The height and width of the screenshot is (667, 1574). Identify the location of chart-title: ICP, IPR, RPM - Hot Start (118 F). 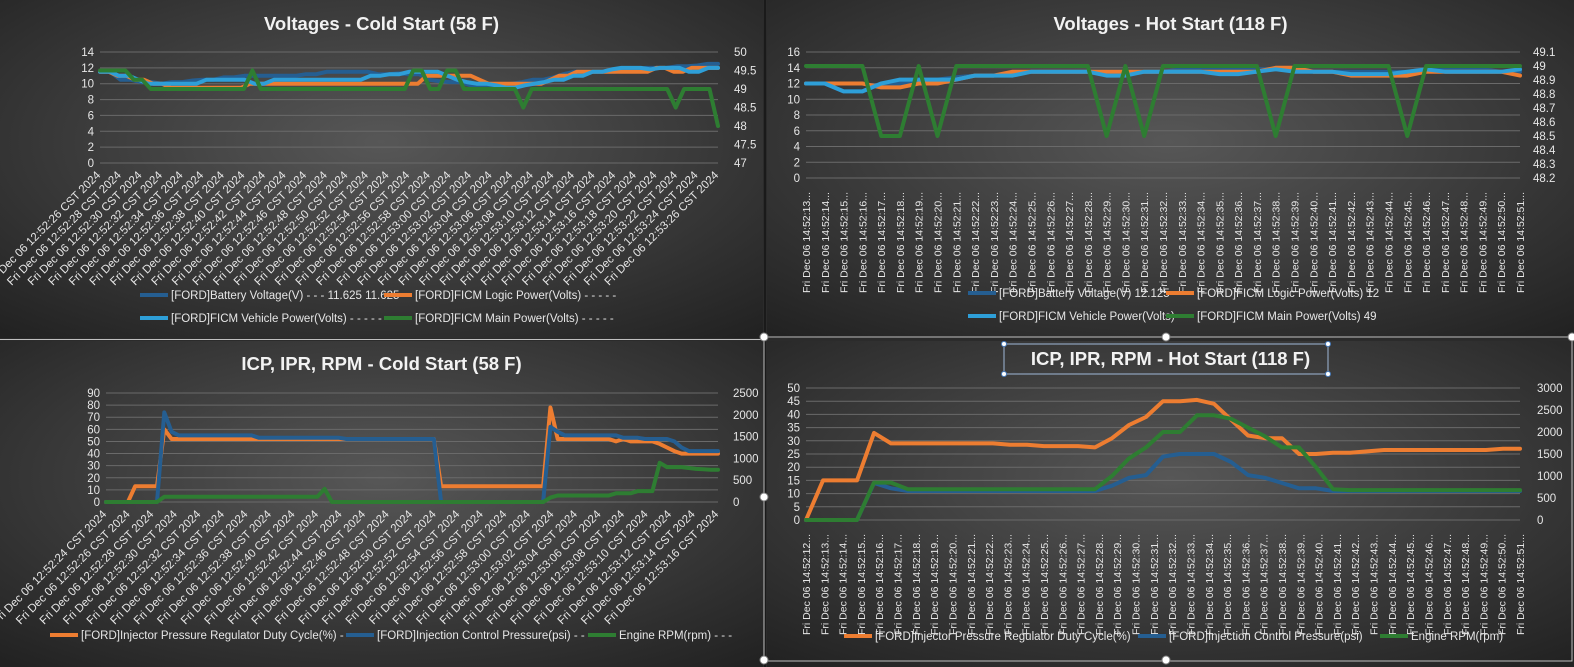
(1170, 358).